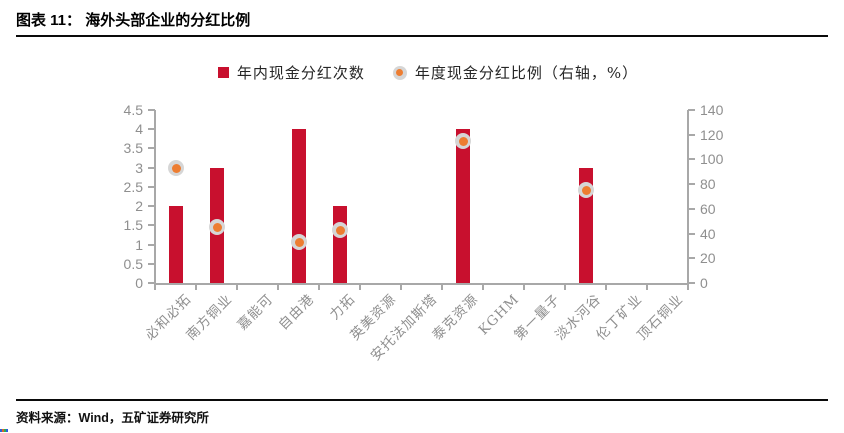  Describe the element at coordinates (339, 244) in the screenshot. I see `bar-力拓` at that location.